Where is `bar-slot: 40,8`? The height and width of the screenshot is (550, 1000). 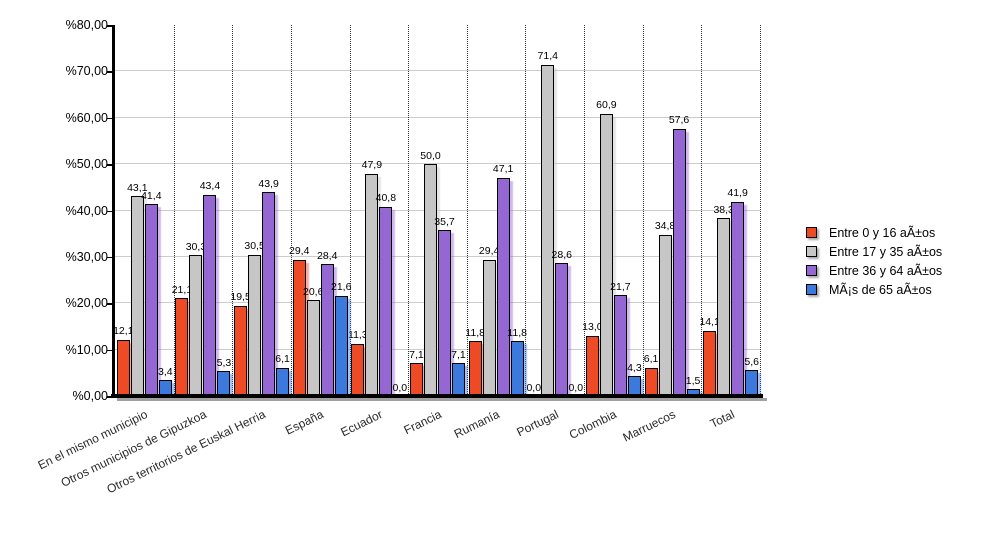
bar-slot: 40,8 is located at coordinates (386, 210).